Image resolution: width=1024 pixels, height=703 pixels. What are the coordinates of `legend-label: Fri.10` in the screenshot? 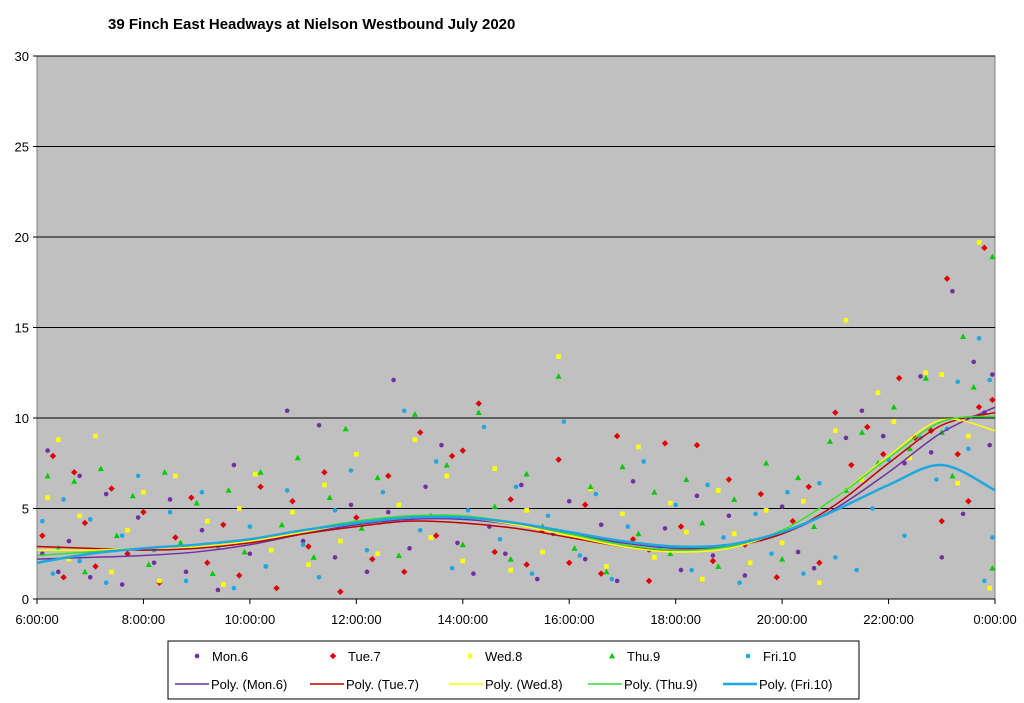 It's located at (779, 656).